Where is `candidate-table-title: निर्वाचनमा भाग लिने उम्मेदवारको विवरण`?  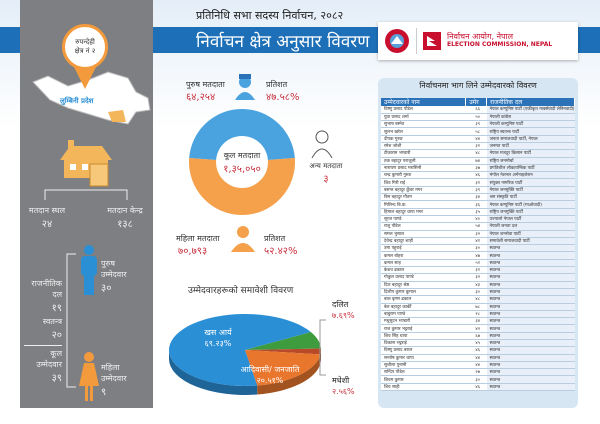
candidate-table-title: निर्वाचनमा भाग लिने उम्मेदवारको विवरण is located at coordinates (478, 85).